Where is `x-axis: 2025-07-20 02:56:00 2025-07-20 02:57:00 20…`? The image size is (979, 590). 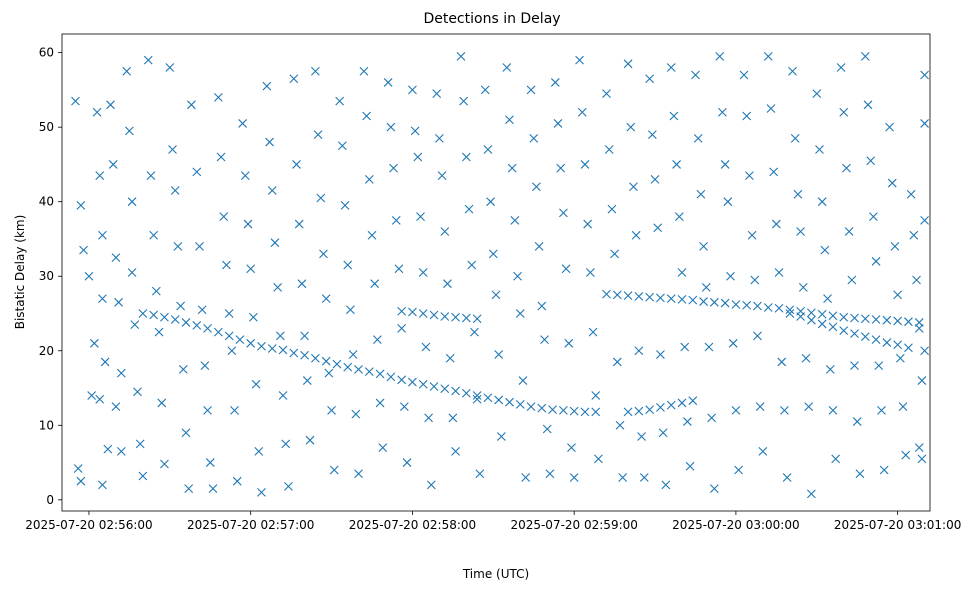 x-axis: 2025-07-20 02:56:00 2025-07-20 02:57:00 20… is located at coordinates (493, 521).